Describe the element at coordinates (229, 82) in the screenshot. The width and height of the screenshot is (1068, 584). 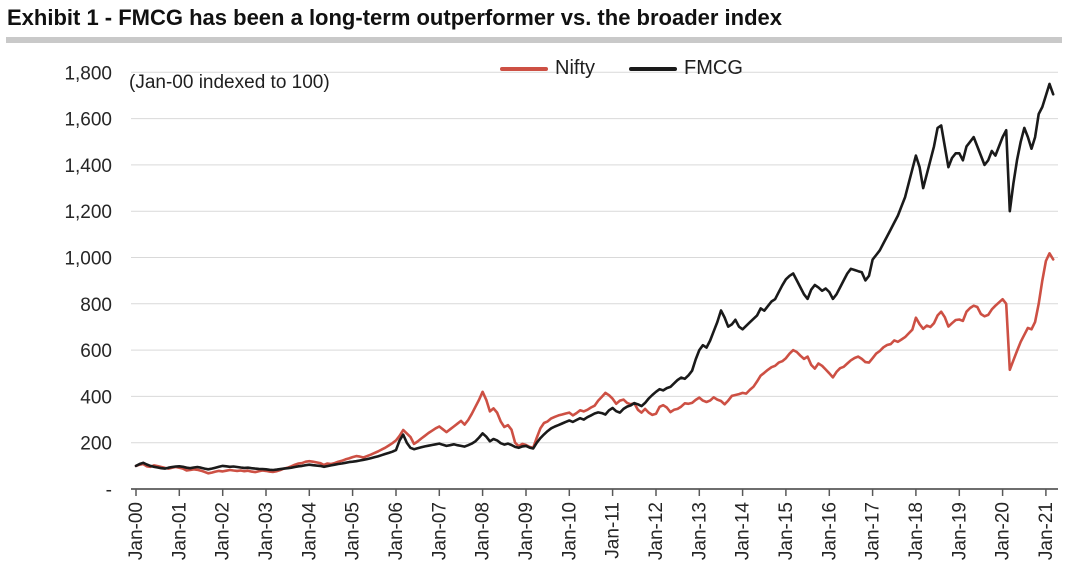
I see `chart-annotation: (Jan-00 indexed to 100)` at that location.